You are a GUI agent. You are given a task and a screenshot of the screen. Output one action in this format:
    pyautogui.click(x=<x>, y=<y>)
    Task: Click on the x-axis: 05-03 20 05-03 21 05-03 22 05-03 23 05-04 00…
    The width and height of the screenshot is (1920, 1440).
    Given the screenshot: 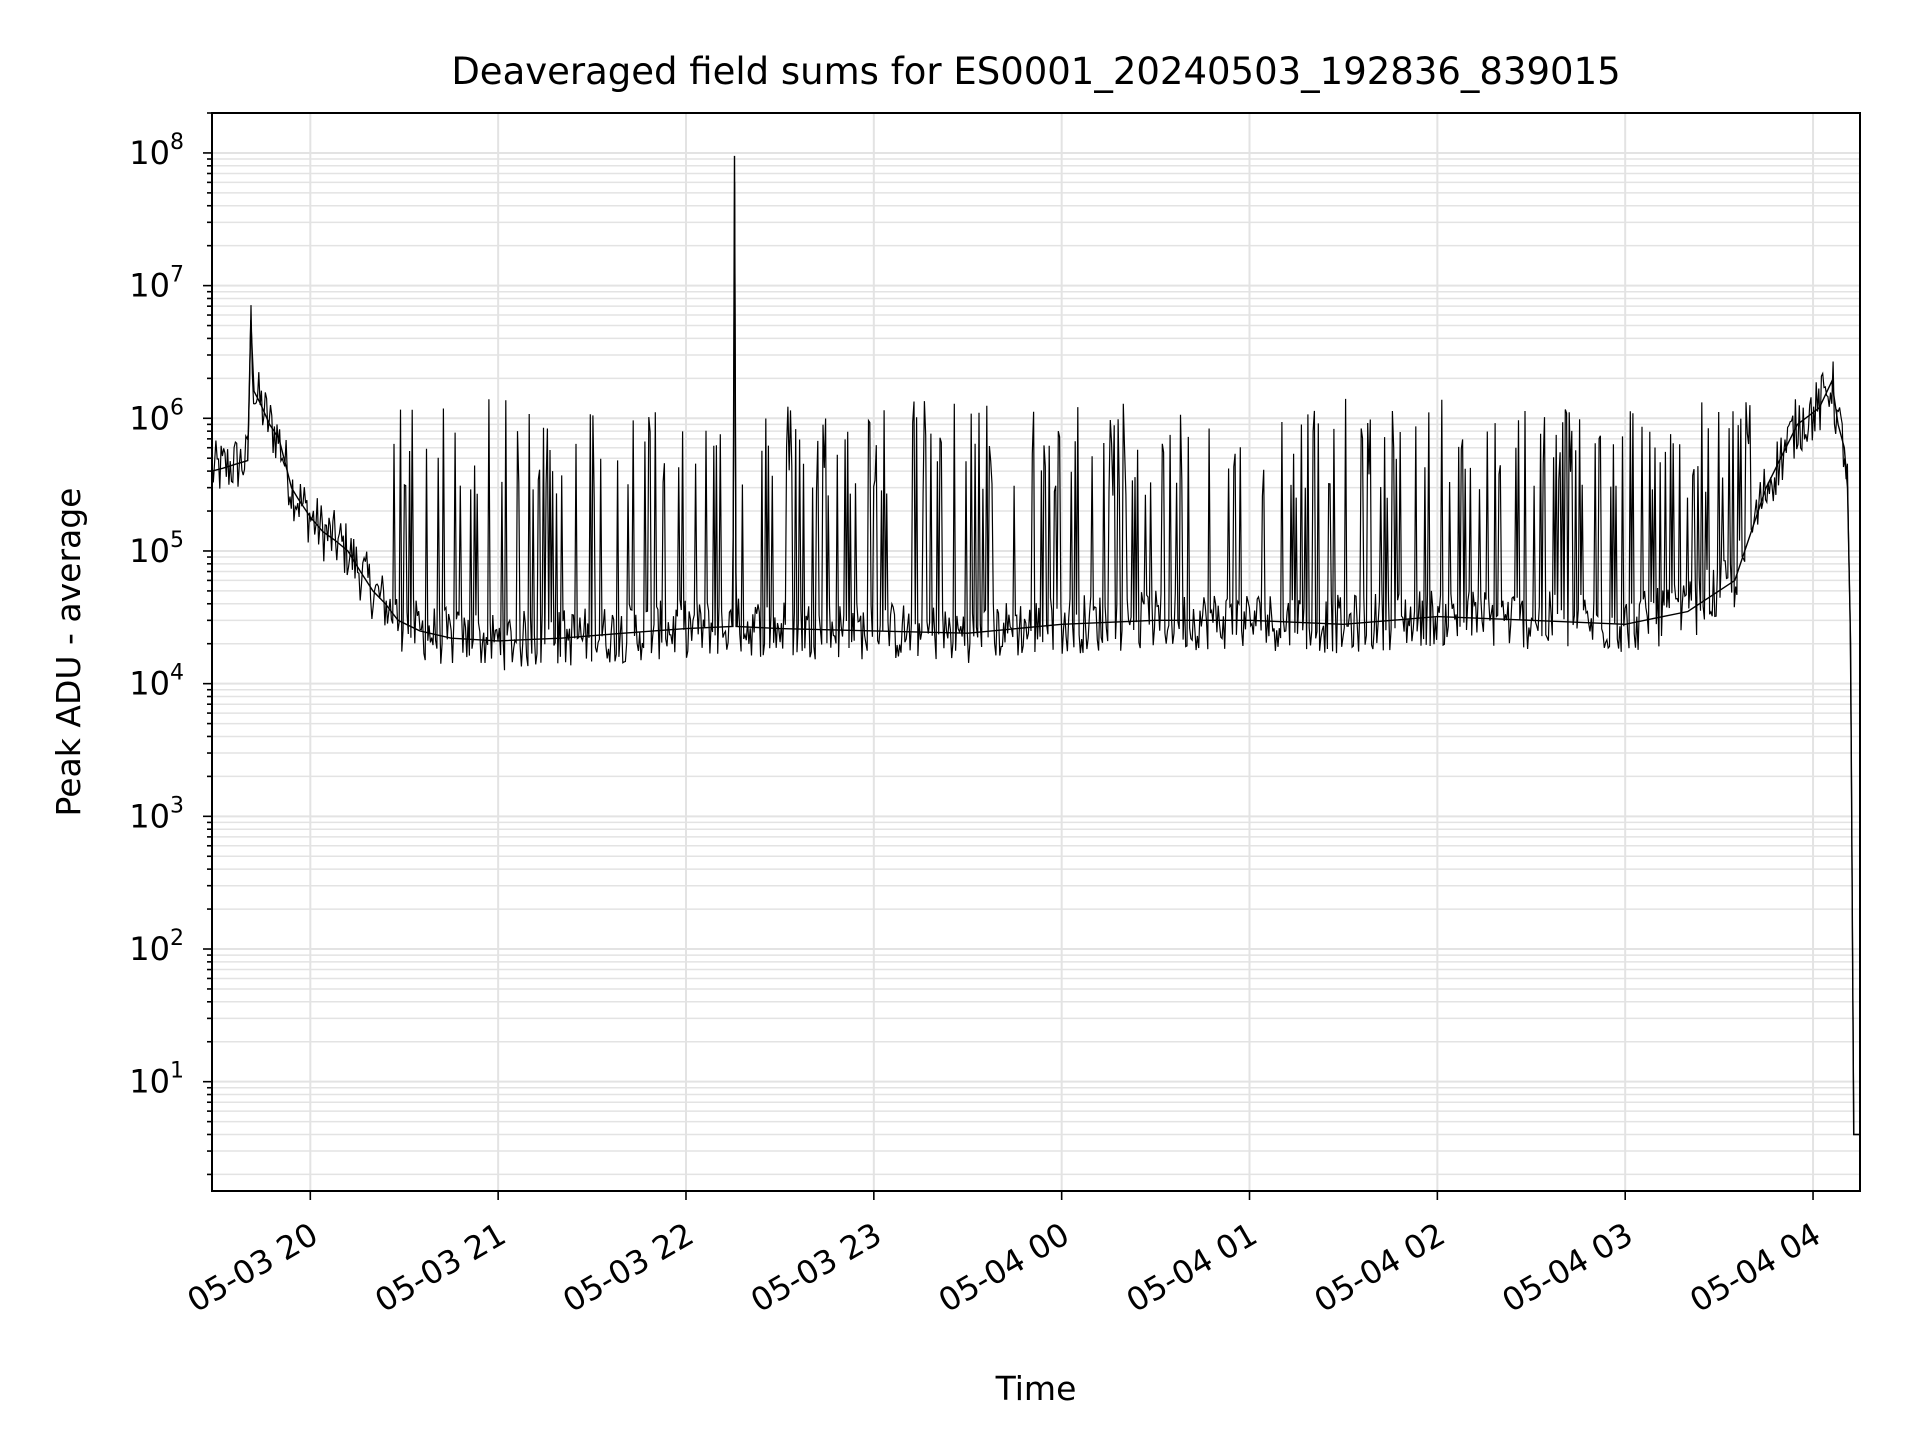 What is the action you would take?
    pyautogui.click(x=1004, y=1255)
    